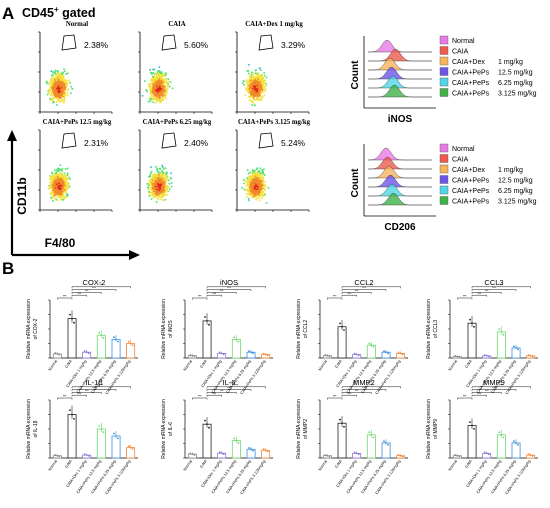 This screenshot has height=508, width=550. Describe the element at coordinates (323, 465) in the screenshot. I see `bar-category-label: Normal` at that location.